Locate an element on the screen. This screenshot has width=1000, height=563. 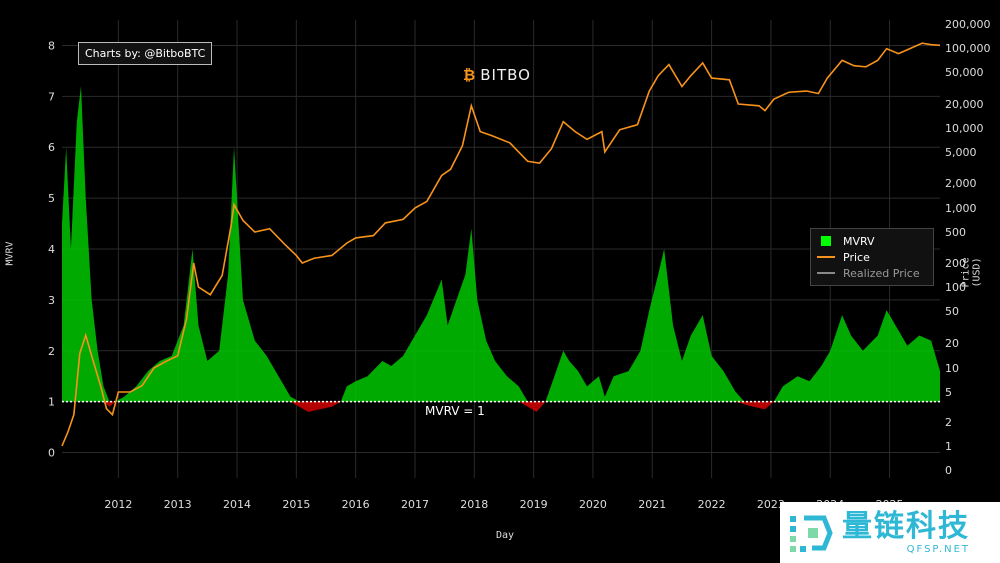
legend-swatch-mvrv is located at coordinates (826, 241).